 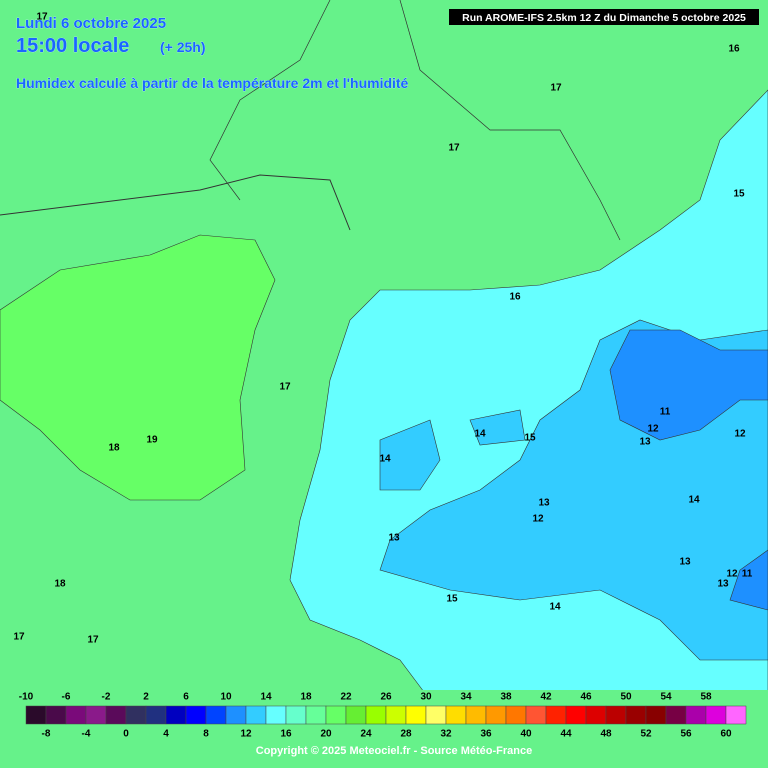 What do you see at coordinates (586, 697) in the screenshot?
I see `scale-label: 46` at bounding box center [586, 697].